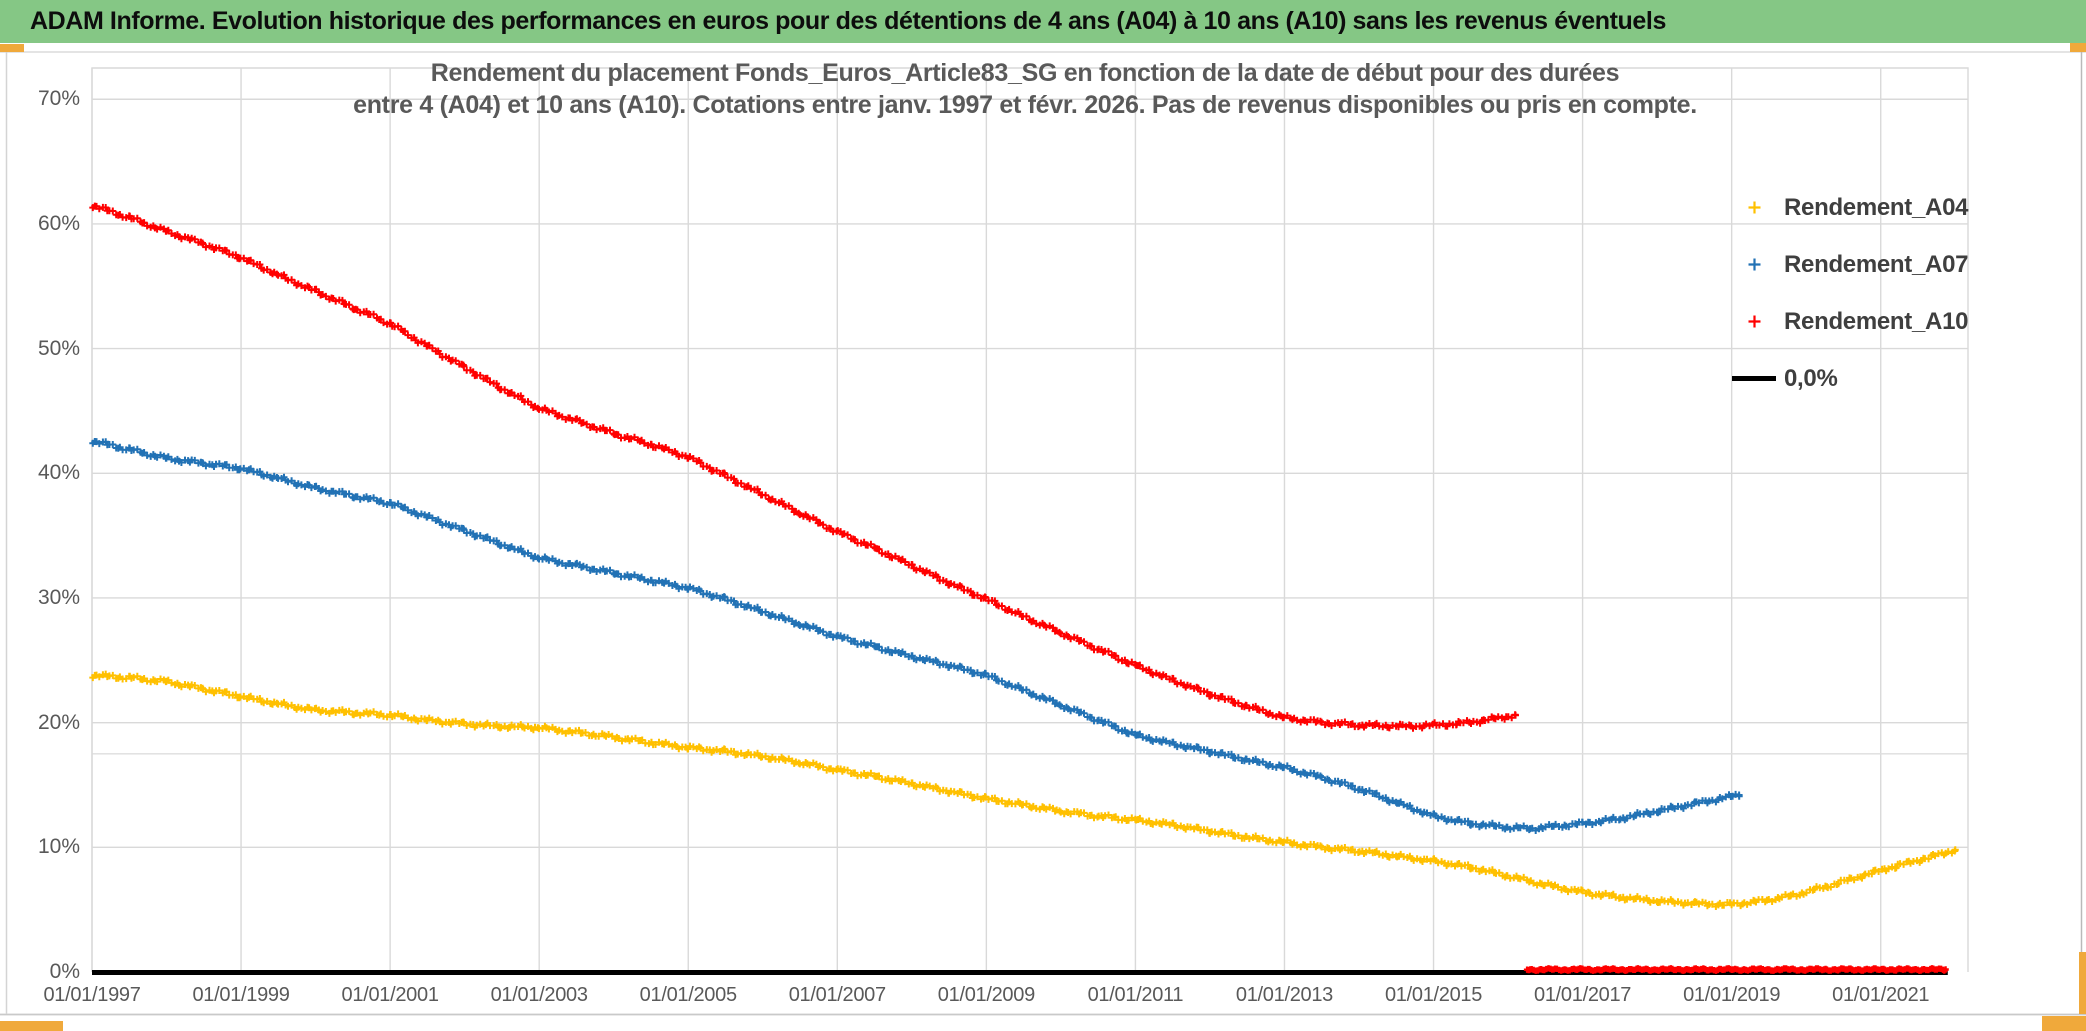  What do you see at coordinates (1135, 995) in the screenshot?
I see `x-axis-tick-label: 01/01/2011` at bounding box center [1135, 995].